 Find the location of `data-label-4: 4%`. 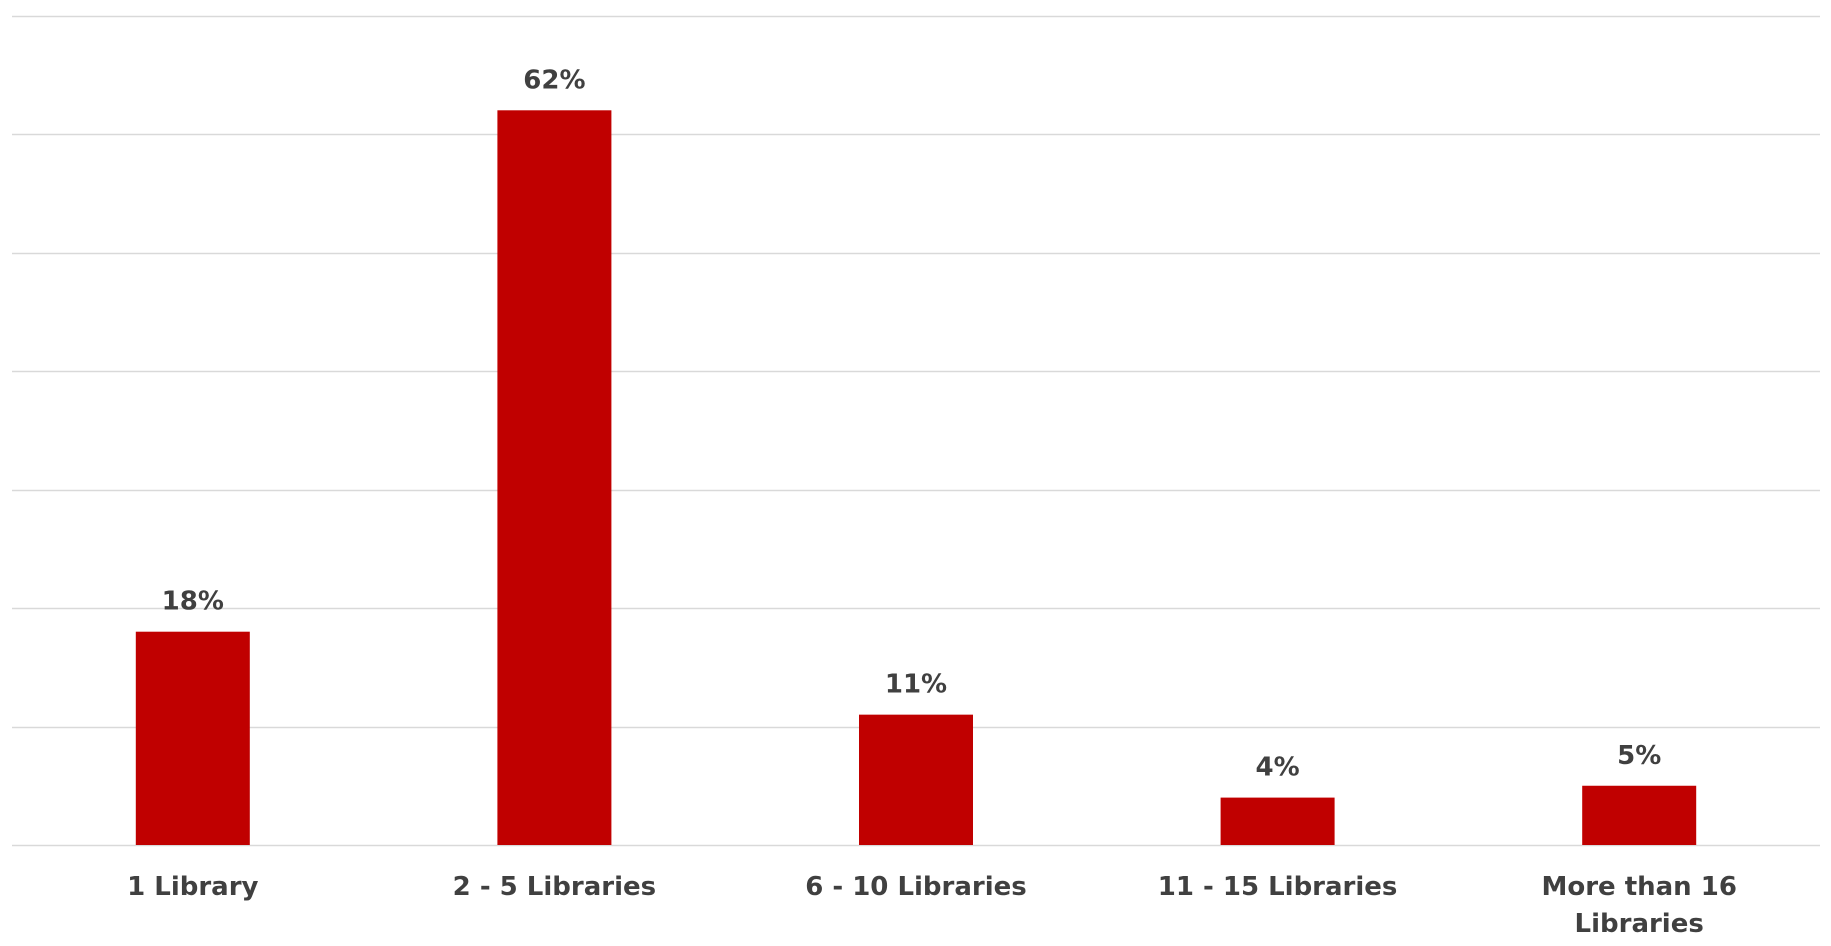

data-label-4: 4% is located at coordinates (1278, 768).